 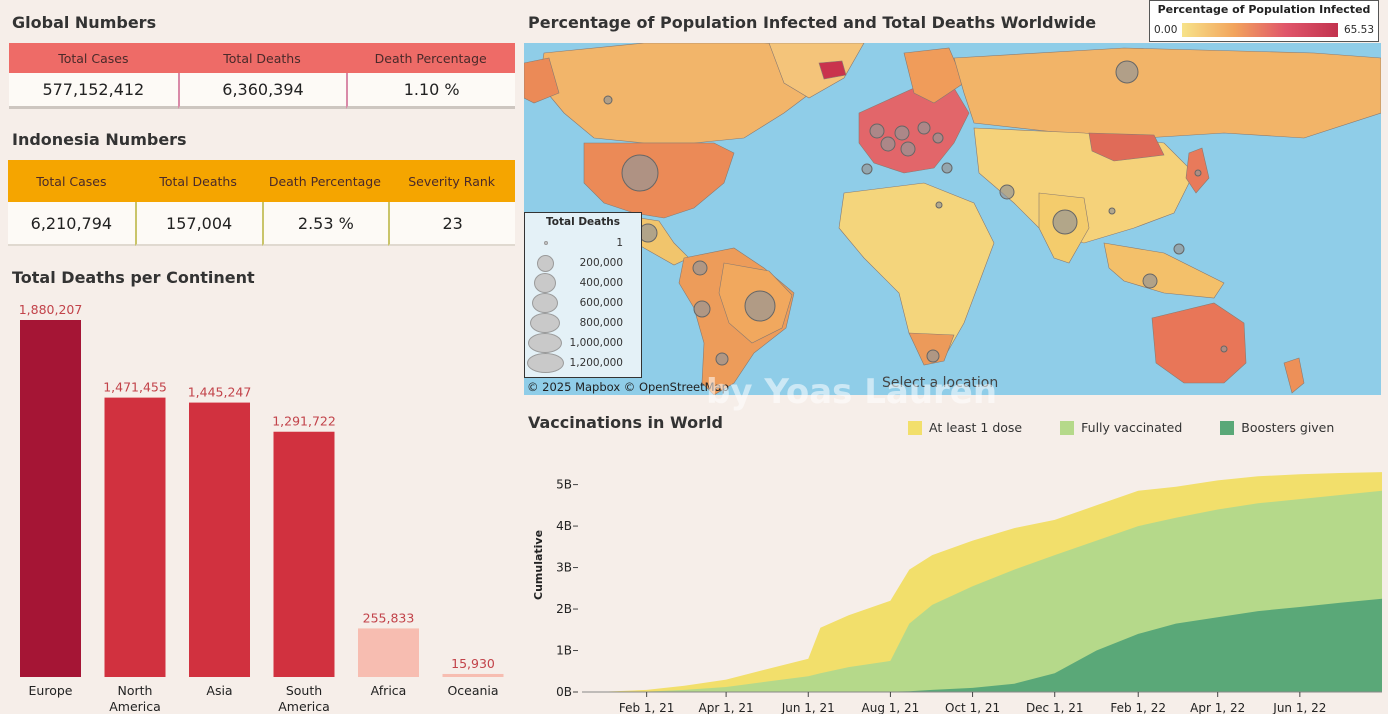 I want to click on map-region-scandinavia, so click(x=934, y=75).